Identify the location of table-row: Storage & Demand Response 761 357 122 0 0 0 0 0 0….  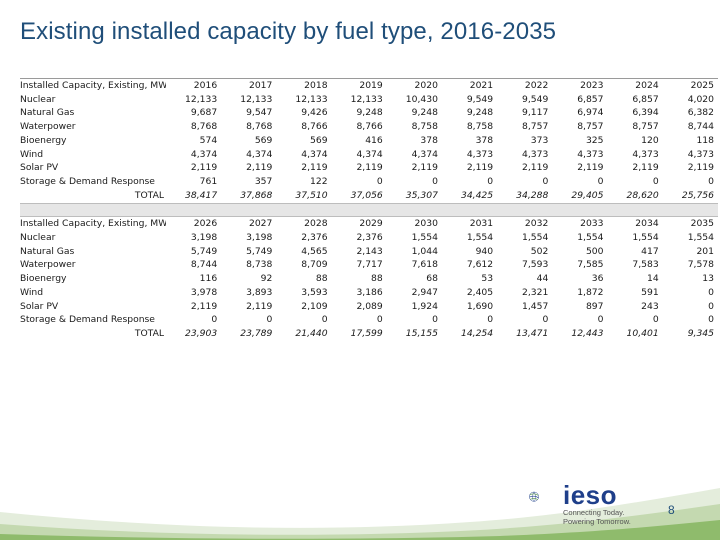
(369, 182).